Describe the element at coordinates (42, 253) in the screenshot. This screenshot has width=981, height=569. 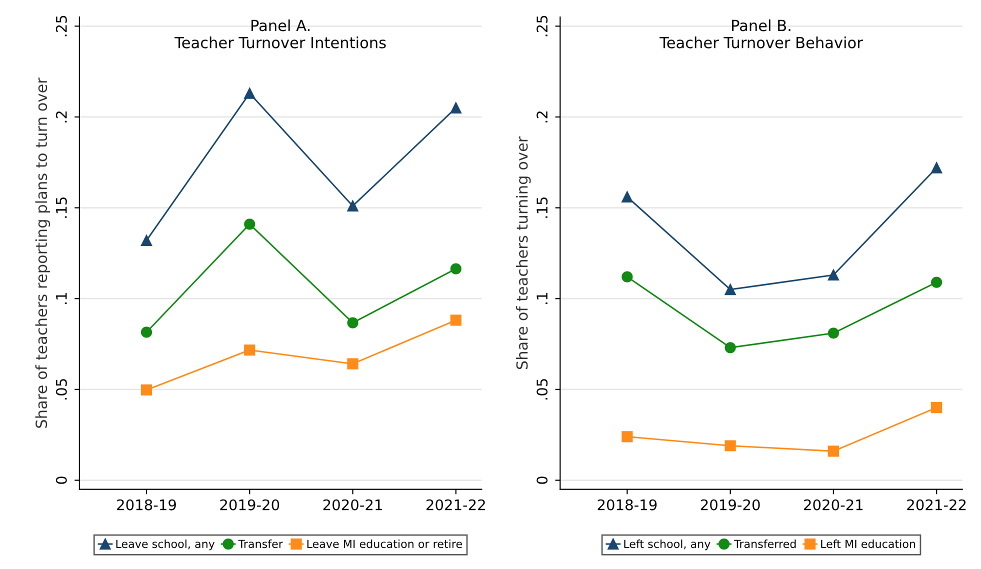
I see `y-axis-title: Share of teachers reporting plans to turn over` at that location.